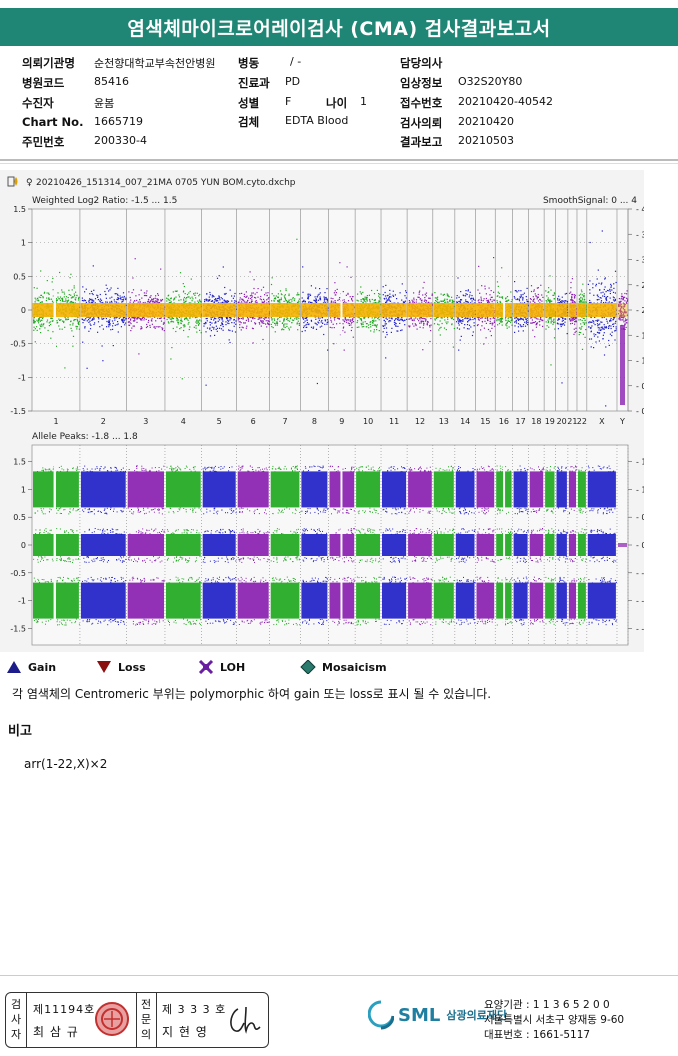  Describe the element at coordinates (640, 310) in the screenshot. I see `axis-tick-label: - 2` at that location.